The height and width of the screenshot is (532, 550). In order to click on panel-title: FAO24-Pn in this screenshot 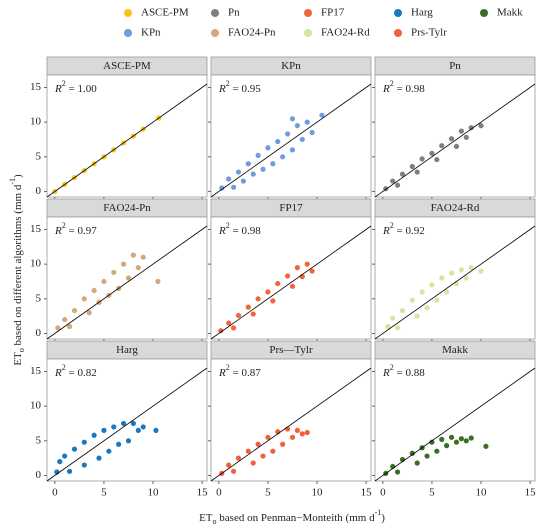, I will do `click(127, 208)`.